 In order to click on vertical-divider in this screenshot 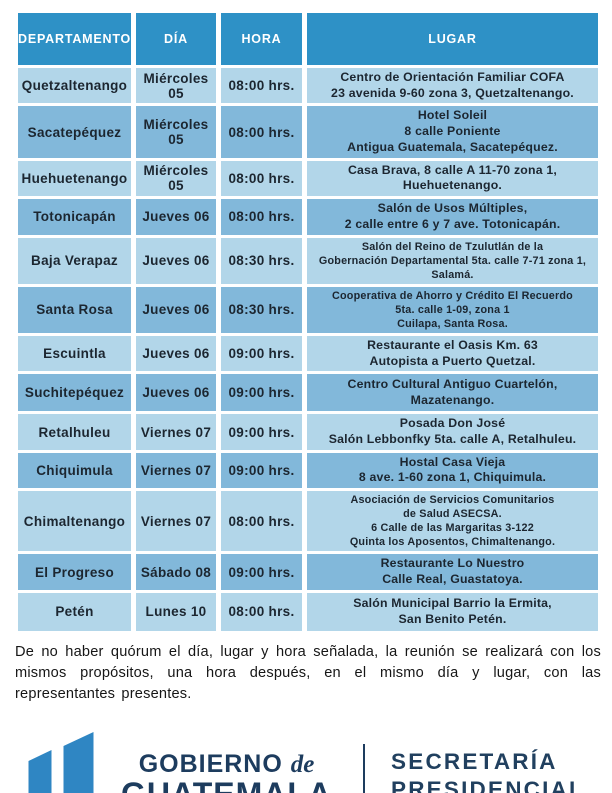, I will do `click(364, 768)`.